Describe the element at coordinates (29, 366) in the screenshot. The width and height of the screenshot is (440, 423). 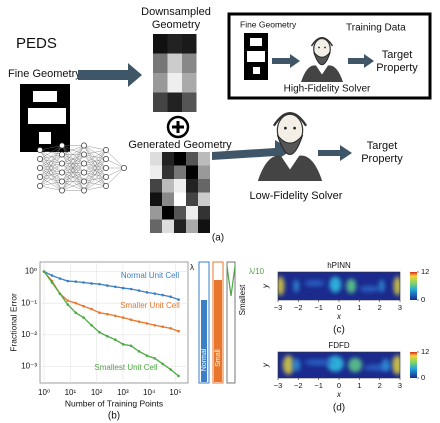
I see `y-tick-label: 10⁻³` at that location.